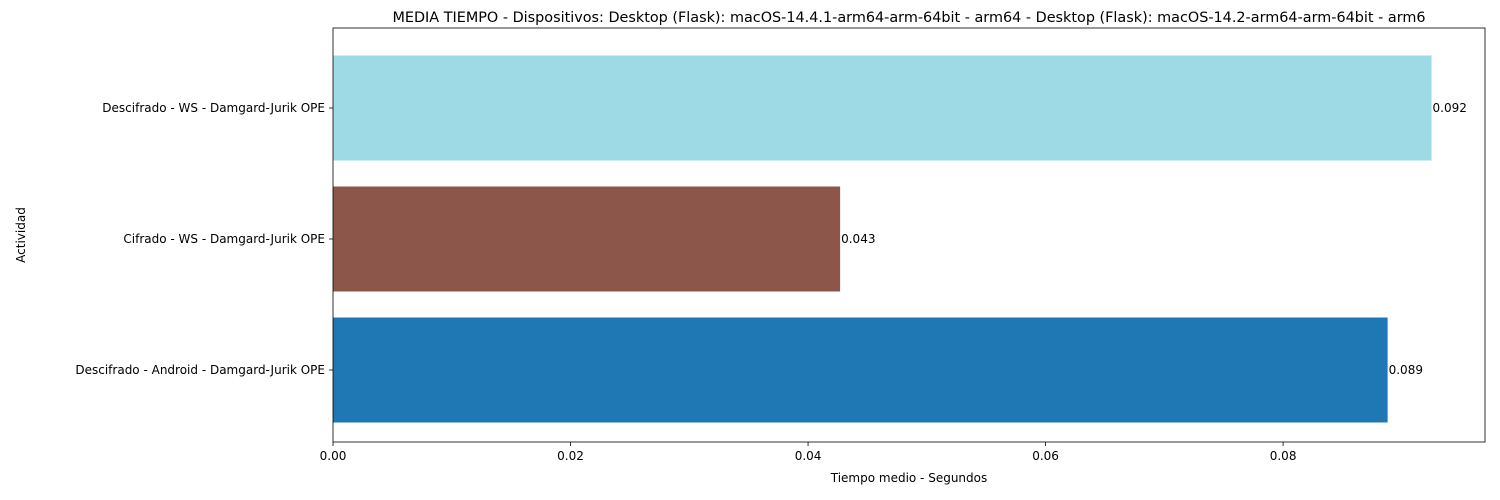  I want to click on data-label: 0.043, so click(858, 239).